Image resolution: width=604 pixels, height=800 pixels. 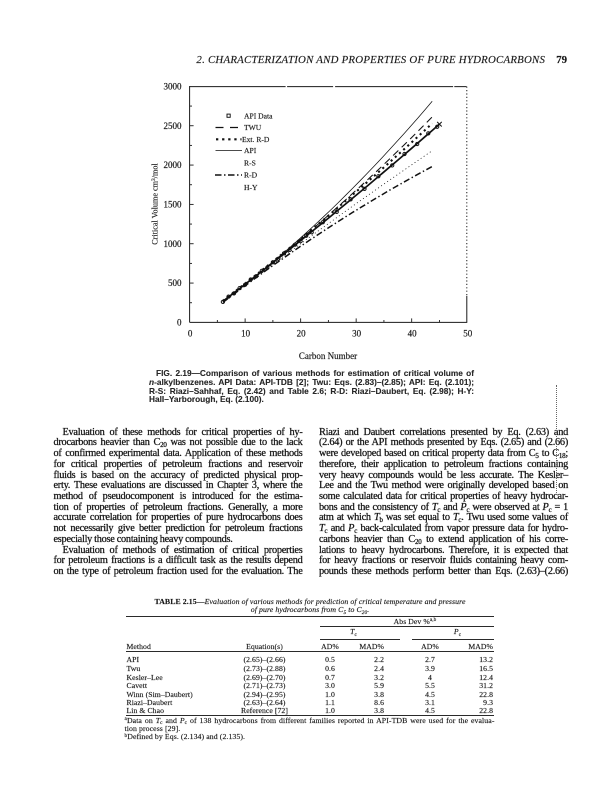 What do you see at coordinates (250, 150) in the screenshot?
I see `svg-text: API` at bounding box center [250, 150].